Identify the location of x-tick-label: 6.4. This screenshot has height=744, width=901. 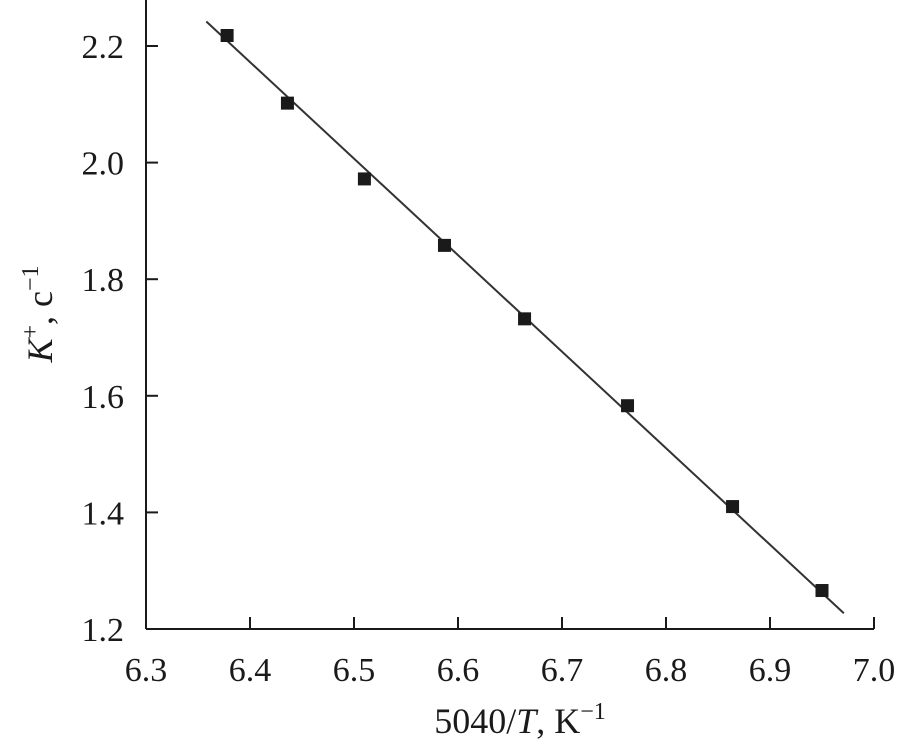
(250, 670).